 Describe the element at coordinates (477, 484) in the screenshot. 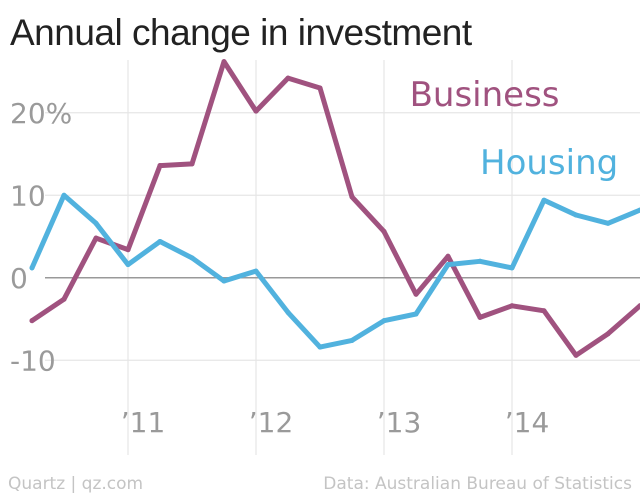

I see `source-text: Data: Australian Bureau of Statistics` at that location.